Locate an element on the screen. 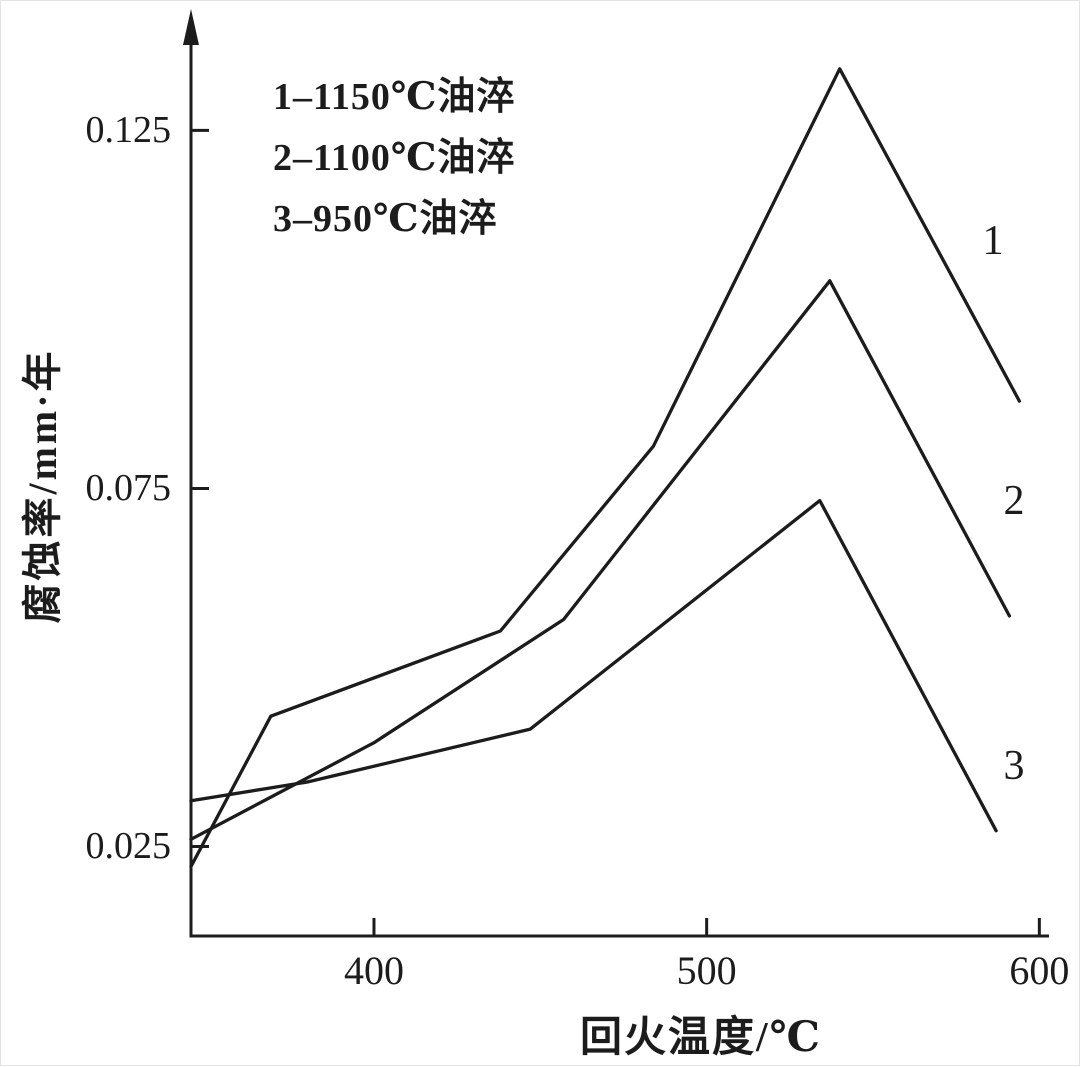 The width and height of the screenshot is (1080, 1067). x-tick-label: 600 is located at coordinates (1039, 970).